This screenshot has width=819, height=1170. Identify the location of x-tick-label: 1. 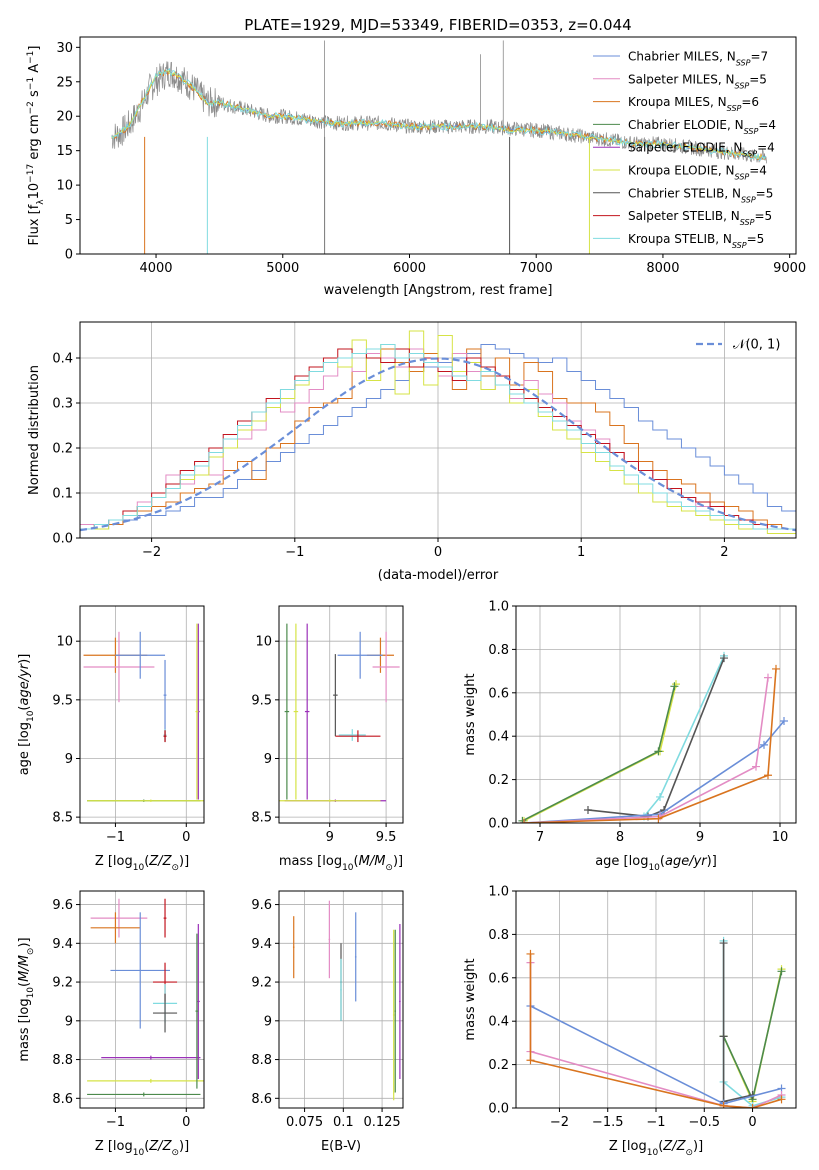
(581, 552).